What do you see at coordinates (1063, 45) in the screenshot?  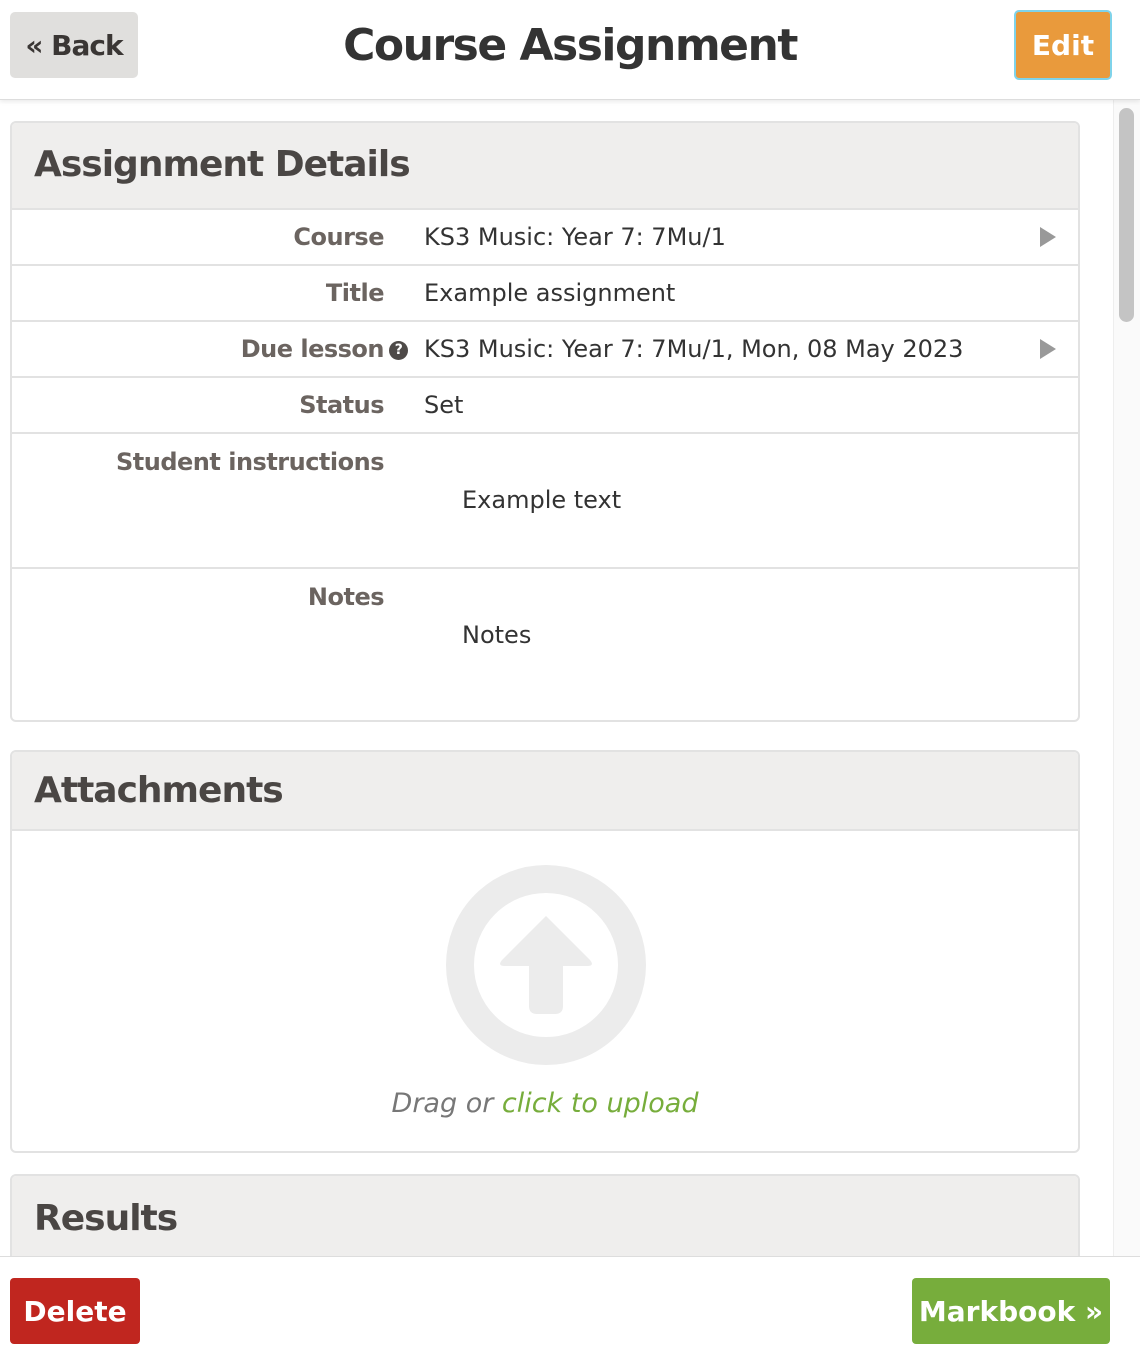 I see `edit-button: Edit` at bounding box center [1063, 45].